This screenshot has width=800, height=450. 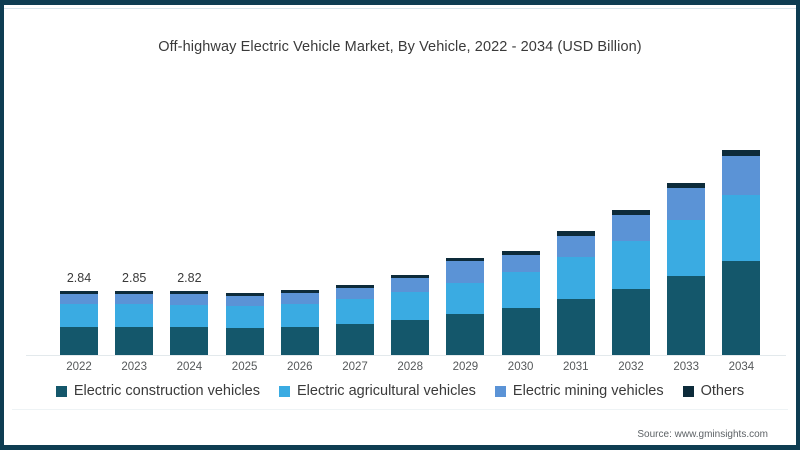 I want to click on legend-item: Electric construction vehicles, so click(x=158, y=391).